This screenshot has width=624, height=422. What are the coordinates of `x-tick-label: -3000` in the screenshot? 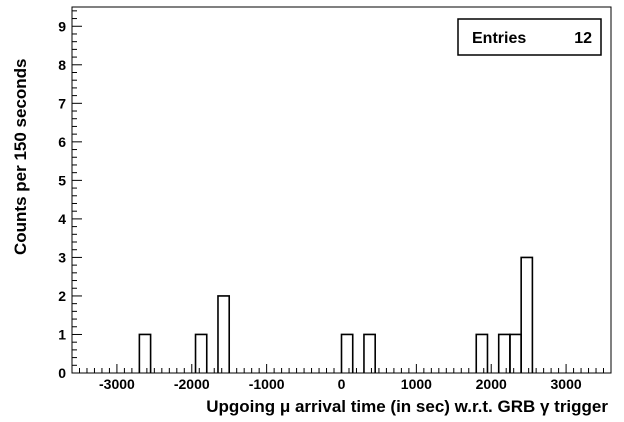 It's located at (117, 384).